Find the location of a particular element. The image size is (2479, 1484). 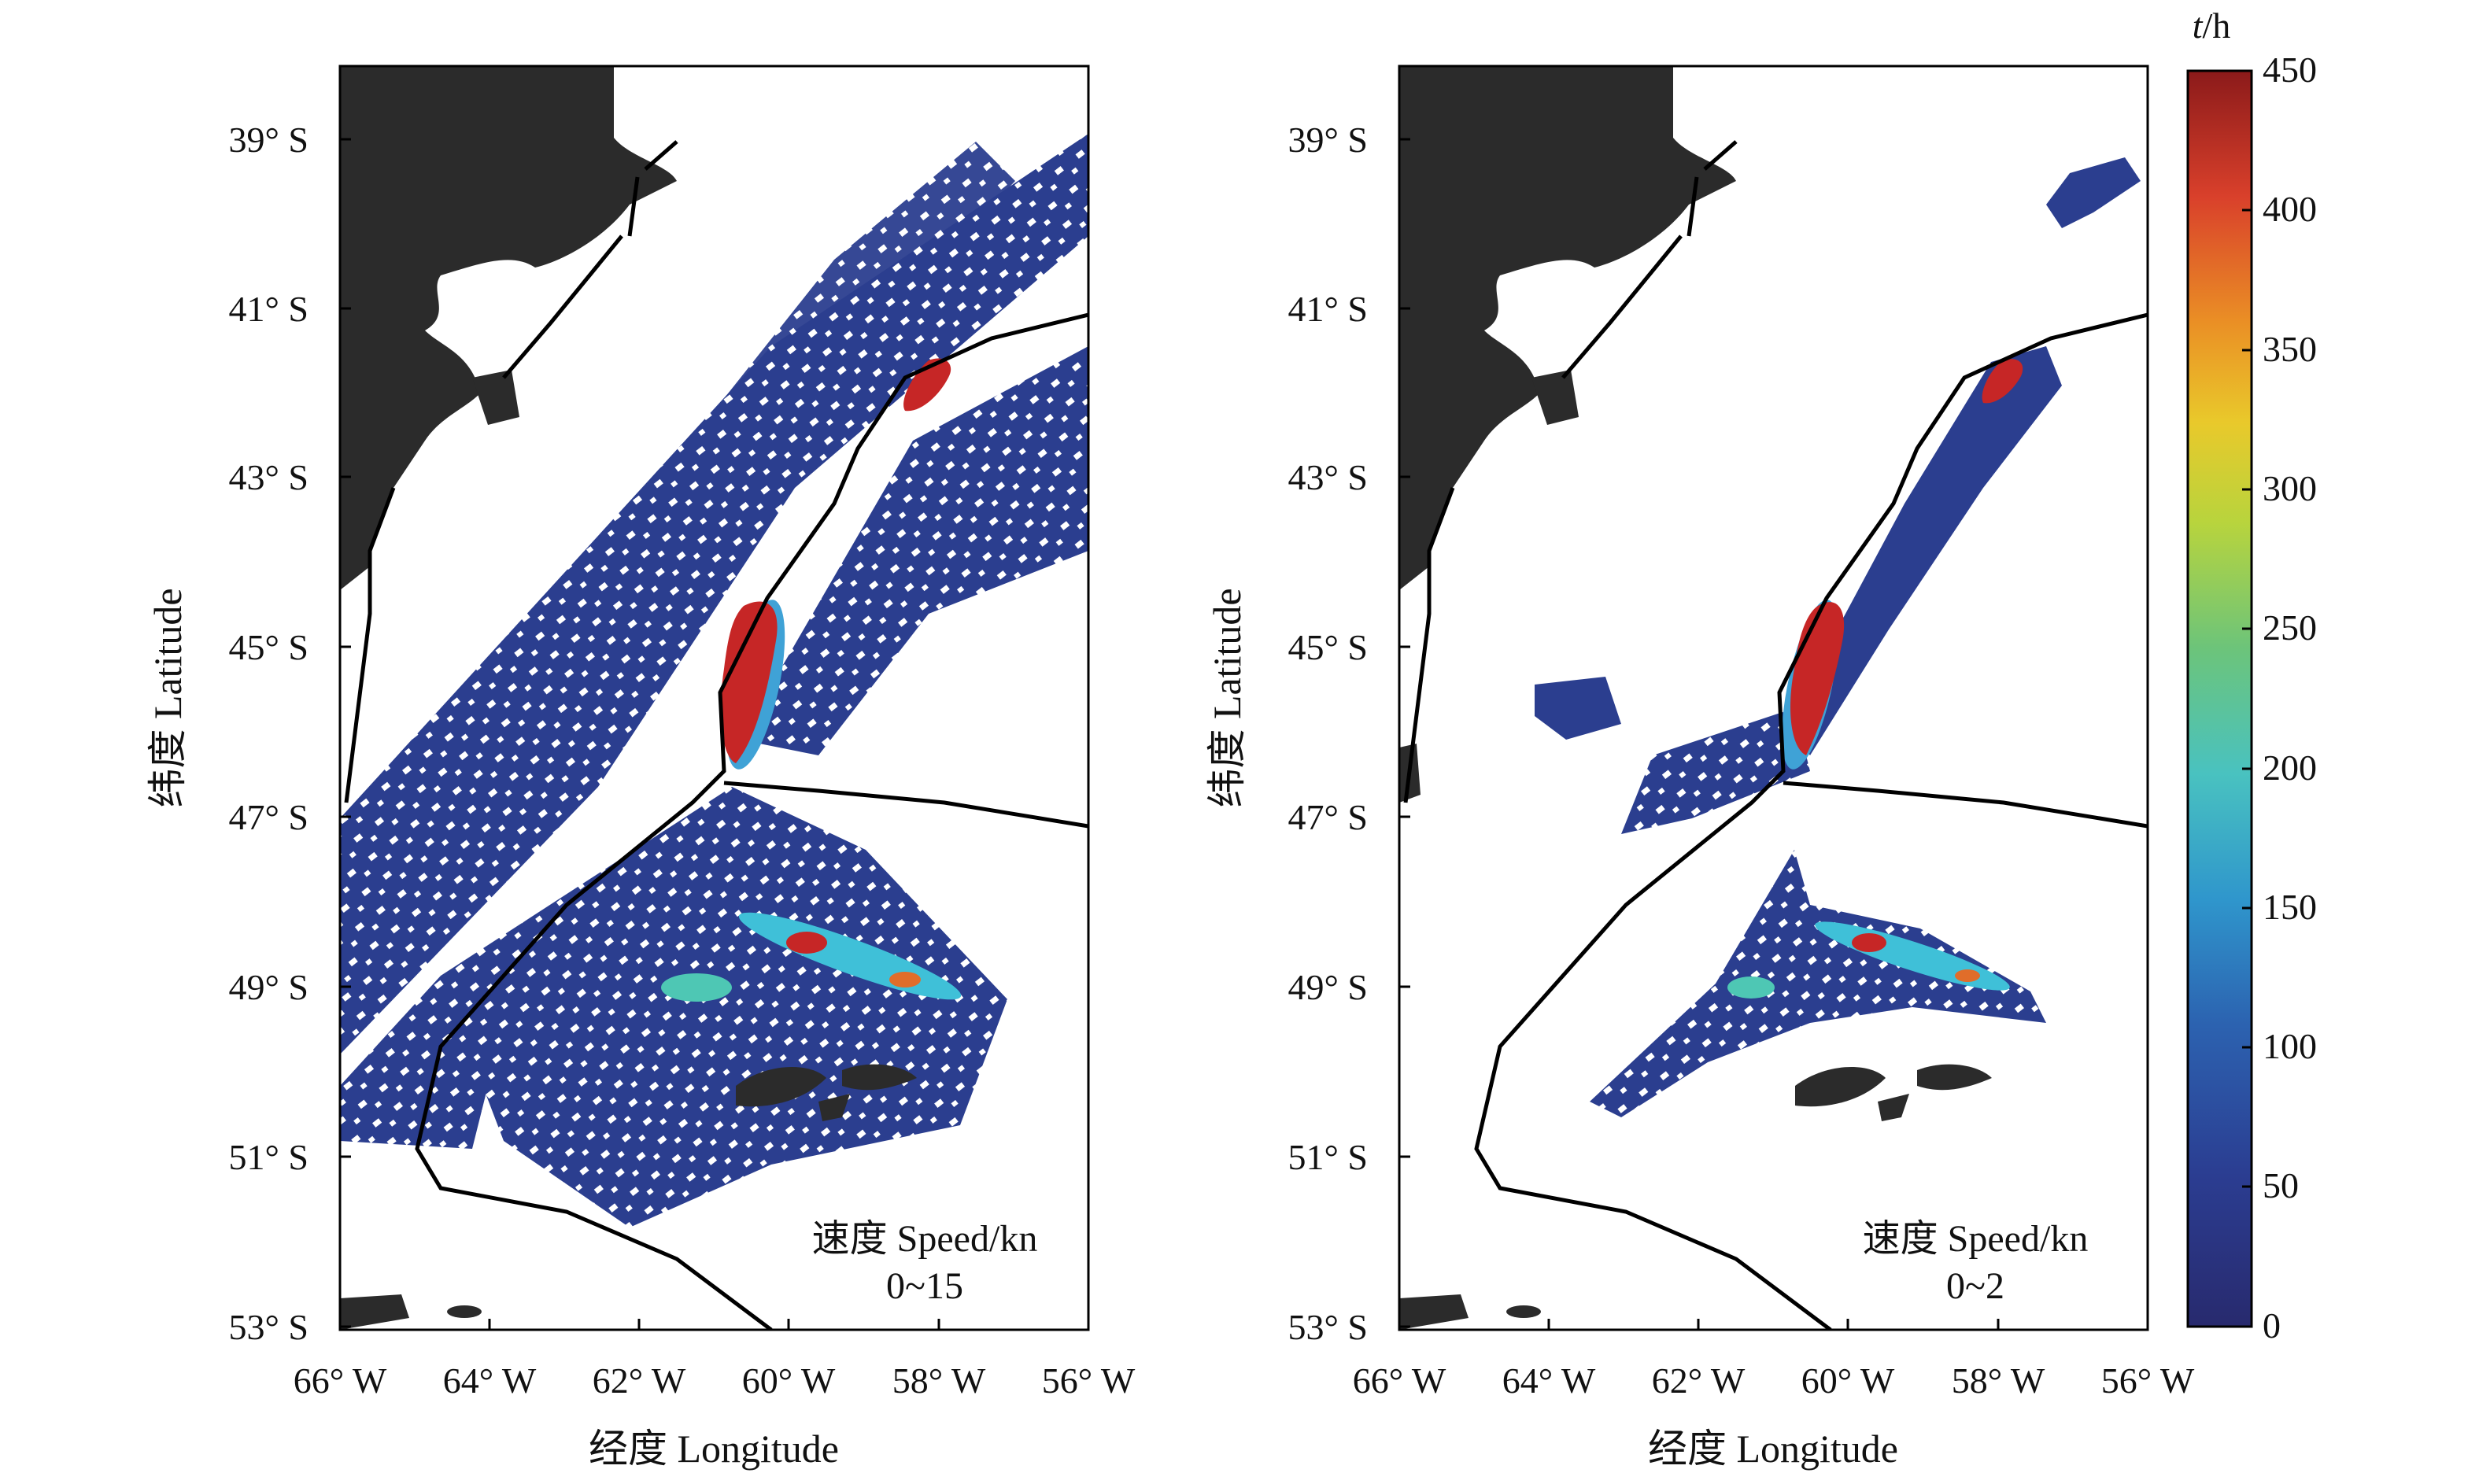

left-corridor-east is located at coordinates (914, 550).